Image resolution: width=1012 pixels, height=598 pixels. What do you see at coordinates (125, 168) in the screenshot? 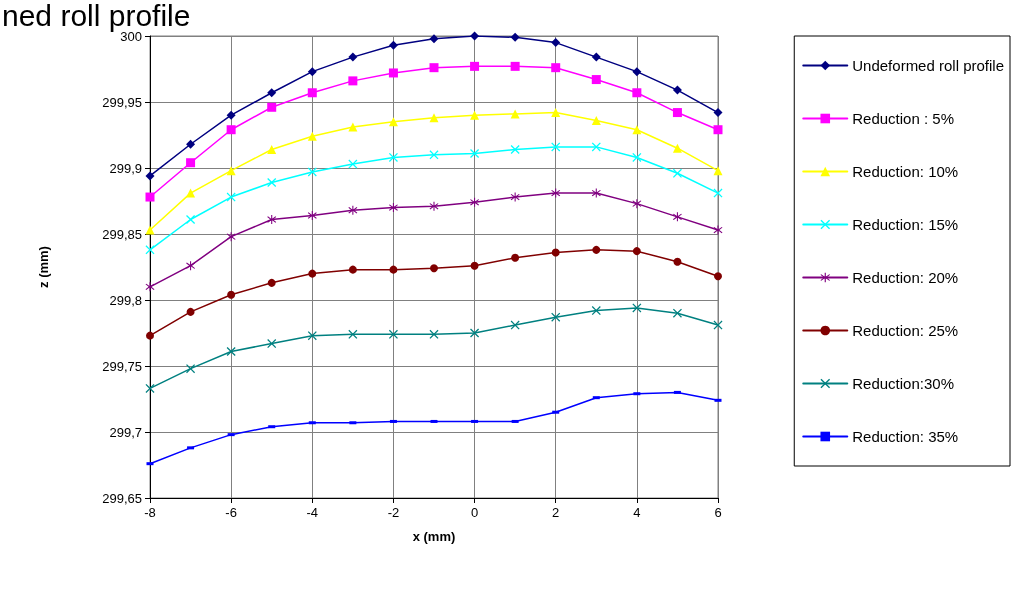
I see `y-tick-label: 299,9` at bounding box center [125, 168].